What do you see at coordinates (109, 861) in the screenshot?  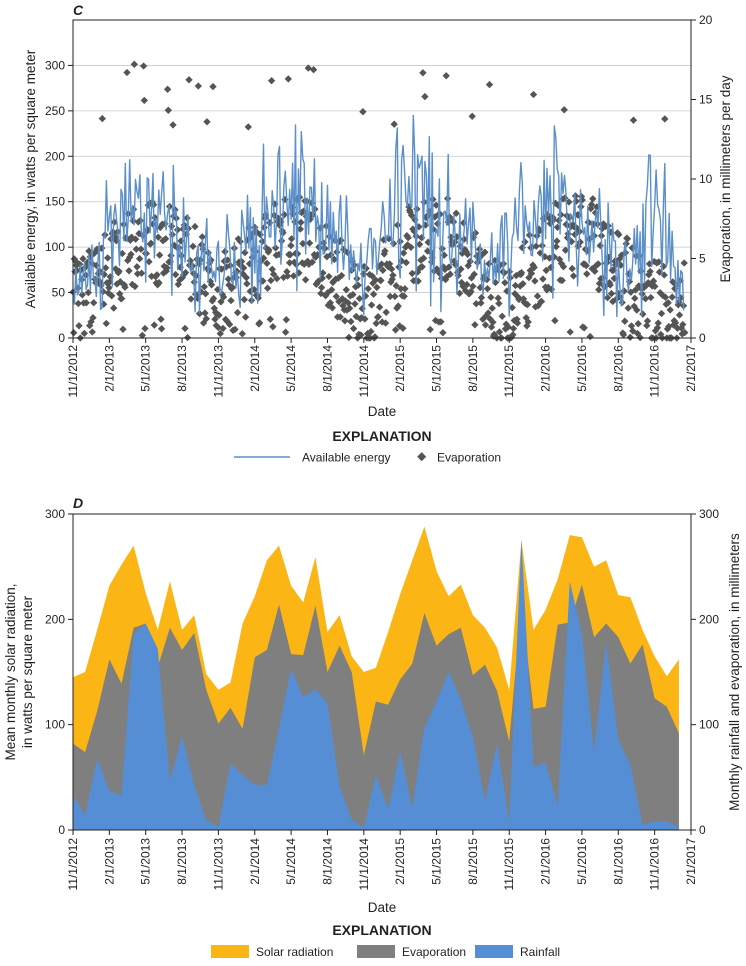 I see `panel-d-x-tick-label: 2/1/2013` at bounding box center [109, 861].